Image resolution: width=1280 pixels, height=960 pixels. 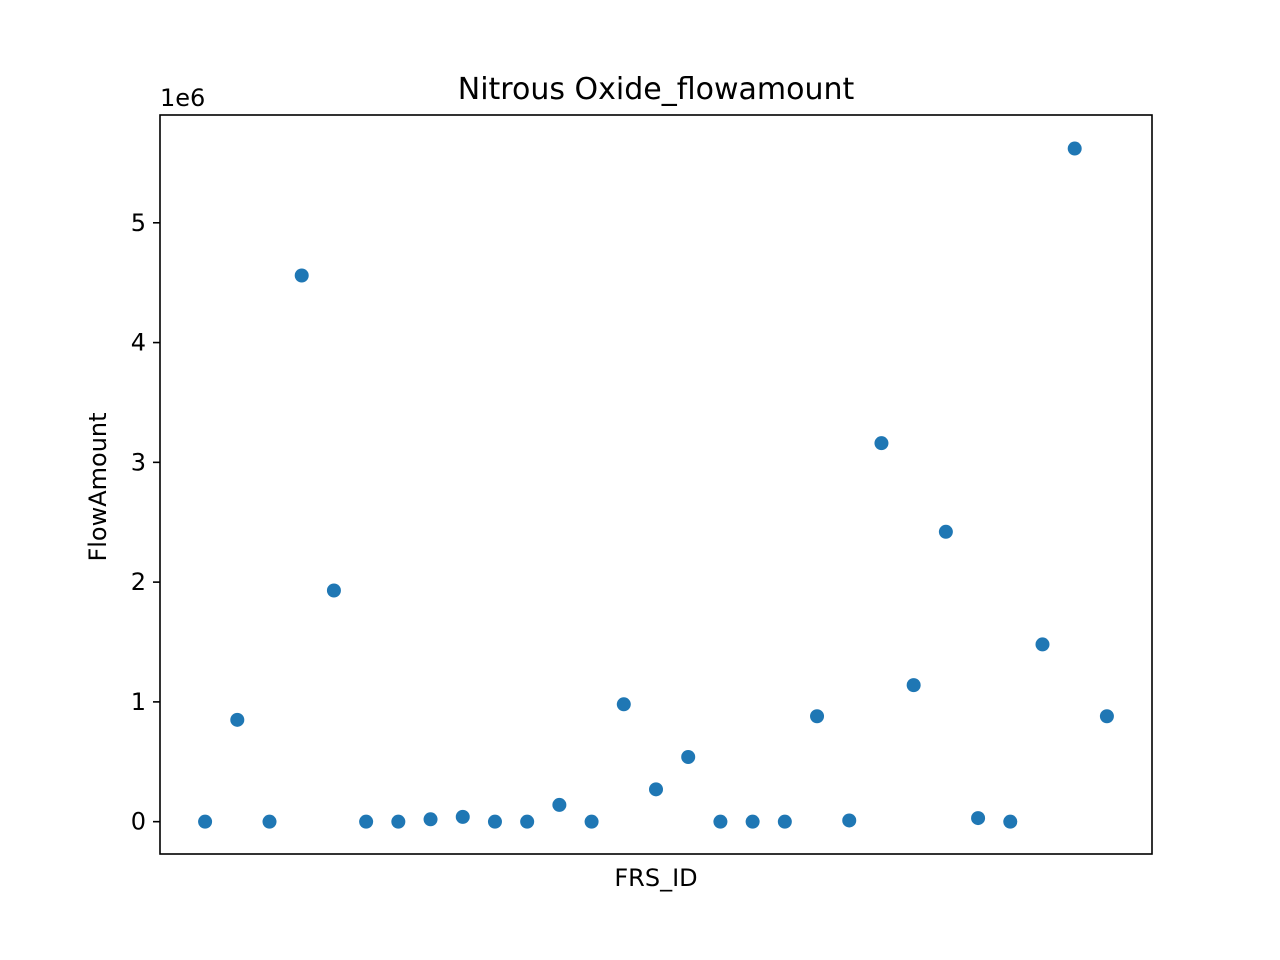 What do you see at coordinates (138, 343) in the screenshot?
I see `y-tick-label: 4` at bounding box center [138, 343].